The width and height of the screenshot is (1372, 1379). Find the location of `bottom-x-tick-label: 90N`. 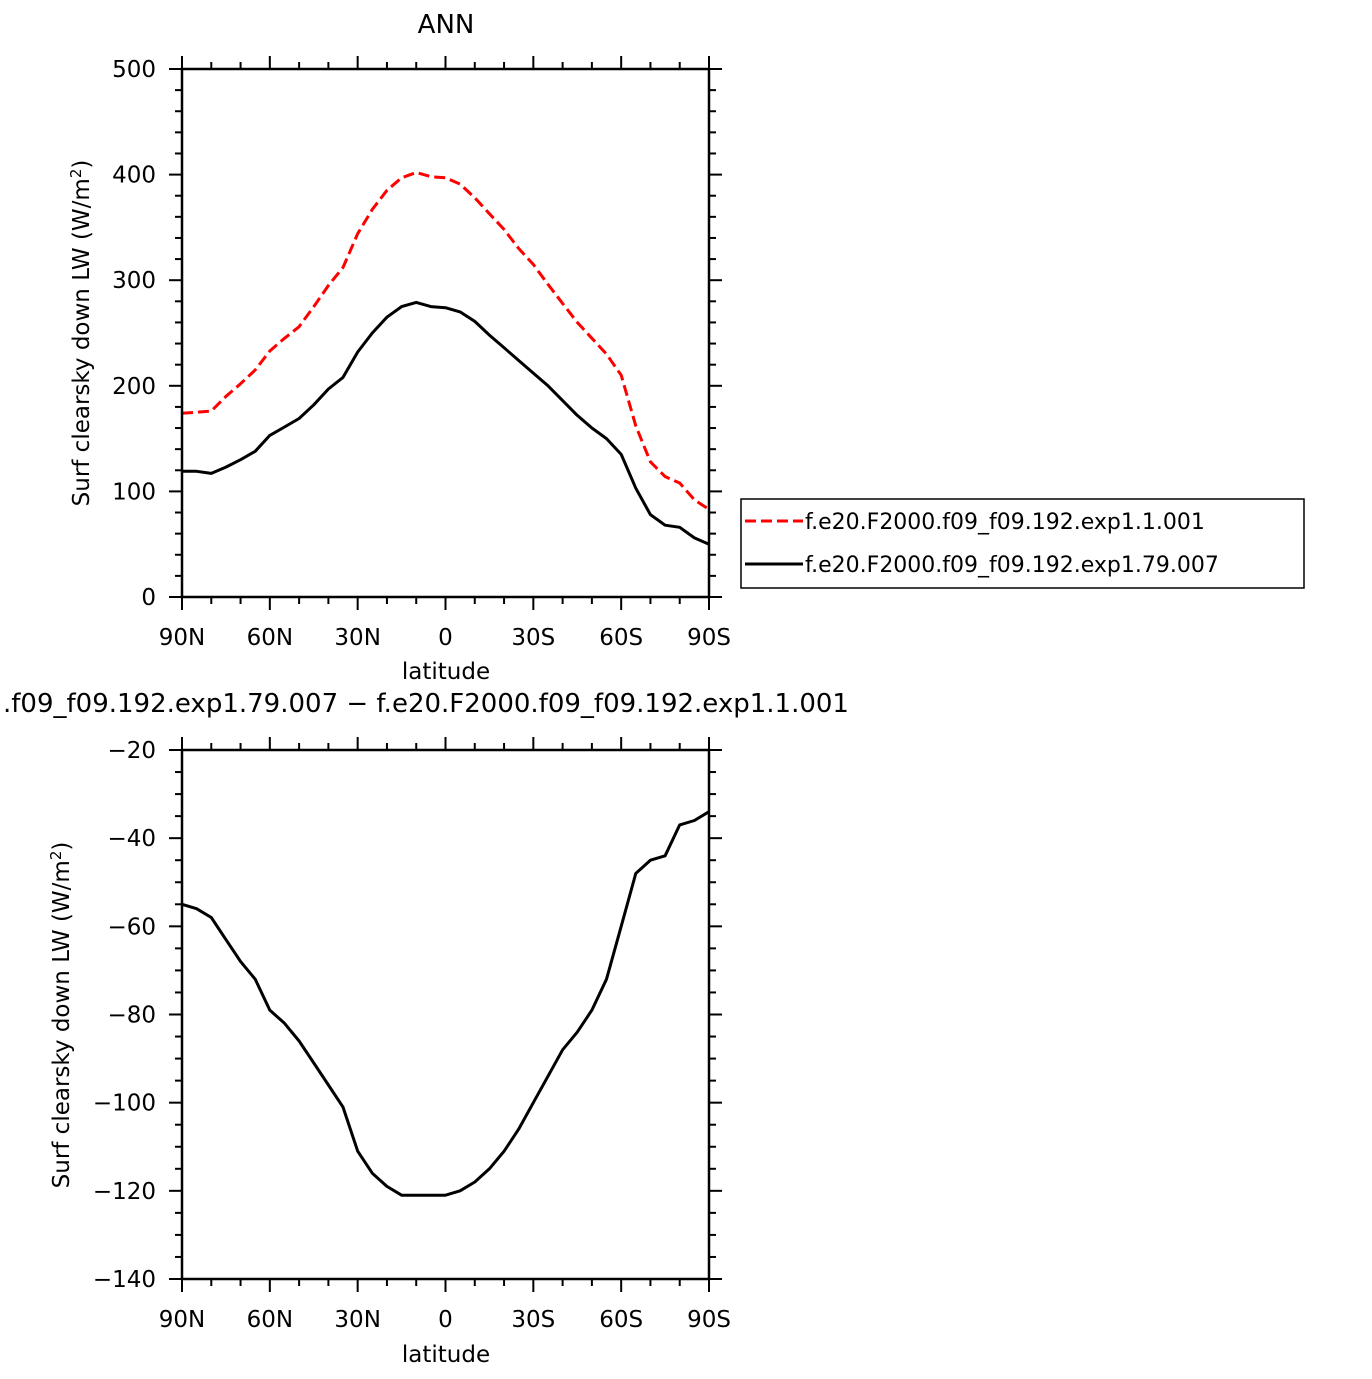

bottom-x-tick-label: 90N is located at coordinates (182, 1320).